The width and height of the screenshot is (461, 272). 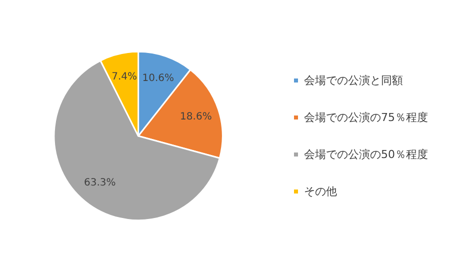 I want to click on data-label: 63.3%, so click(x=100, y=182).